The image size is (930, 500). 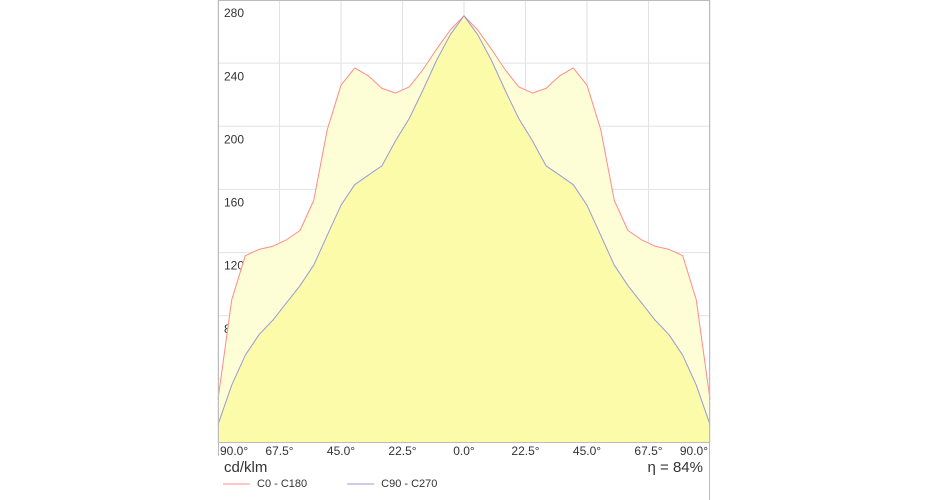 What do you see at coordinates (245, 467) in the screenshot?
I see `y-unit-label: cd/klm` at bounding box center [245, 467].